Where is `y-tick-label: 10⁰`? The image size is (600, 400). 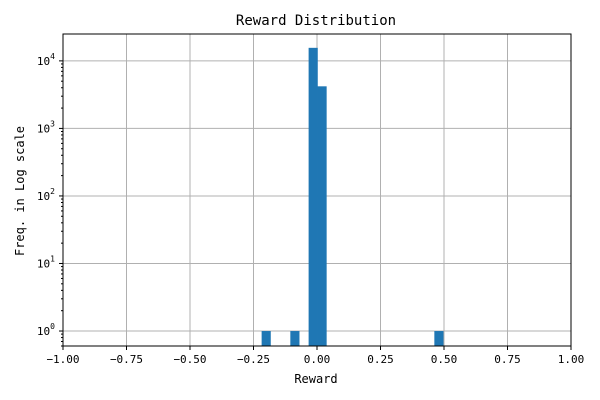 y-tick-label: 10⁰ is located at coordinates (46, 330).